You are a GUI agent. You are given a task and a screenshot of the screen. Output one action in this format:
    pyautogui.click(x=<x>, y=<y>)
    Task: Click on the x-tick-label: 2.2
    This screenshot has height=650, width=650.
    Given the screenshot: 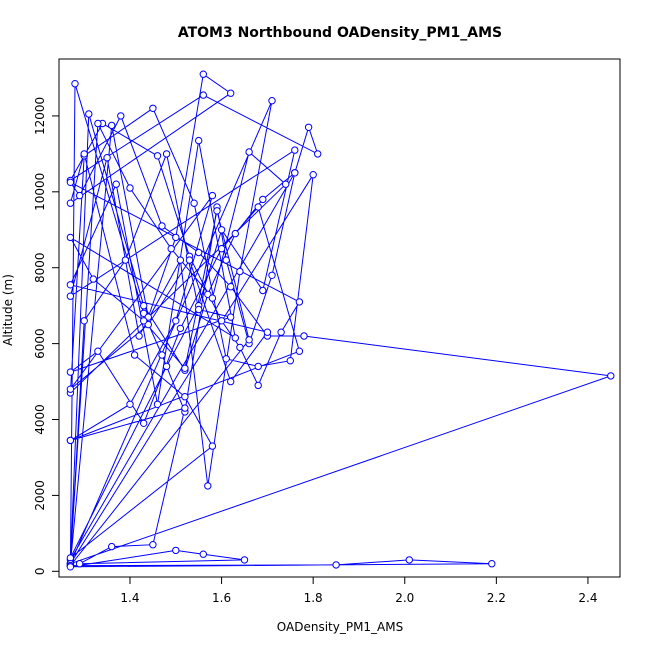 What is the action you would take?
    pyautogui.click(x=496, y=598)
    